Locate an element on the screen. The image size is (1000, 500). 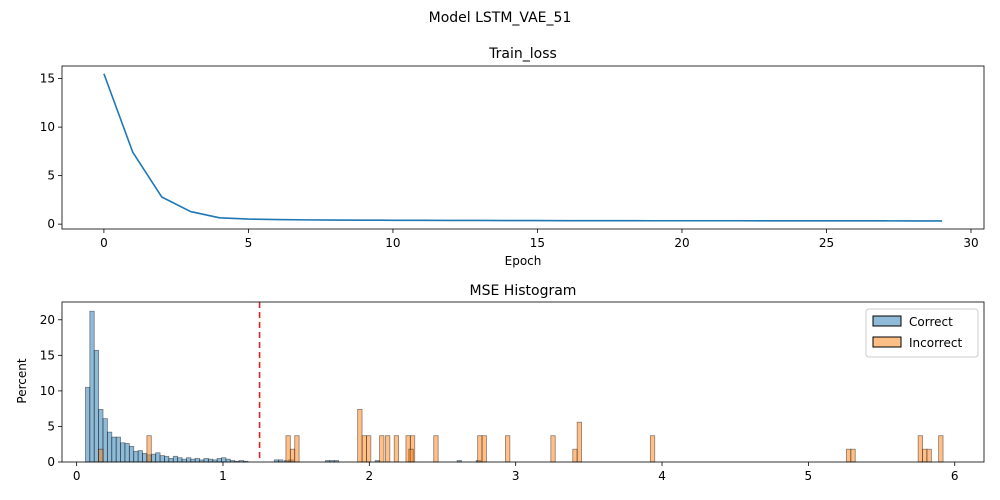
loss-y-tick-label: 0 is located at coordinates (51, 224).